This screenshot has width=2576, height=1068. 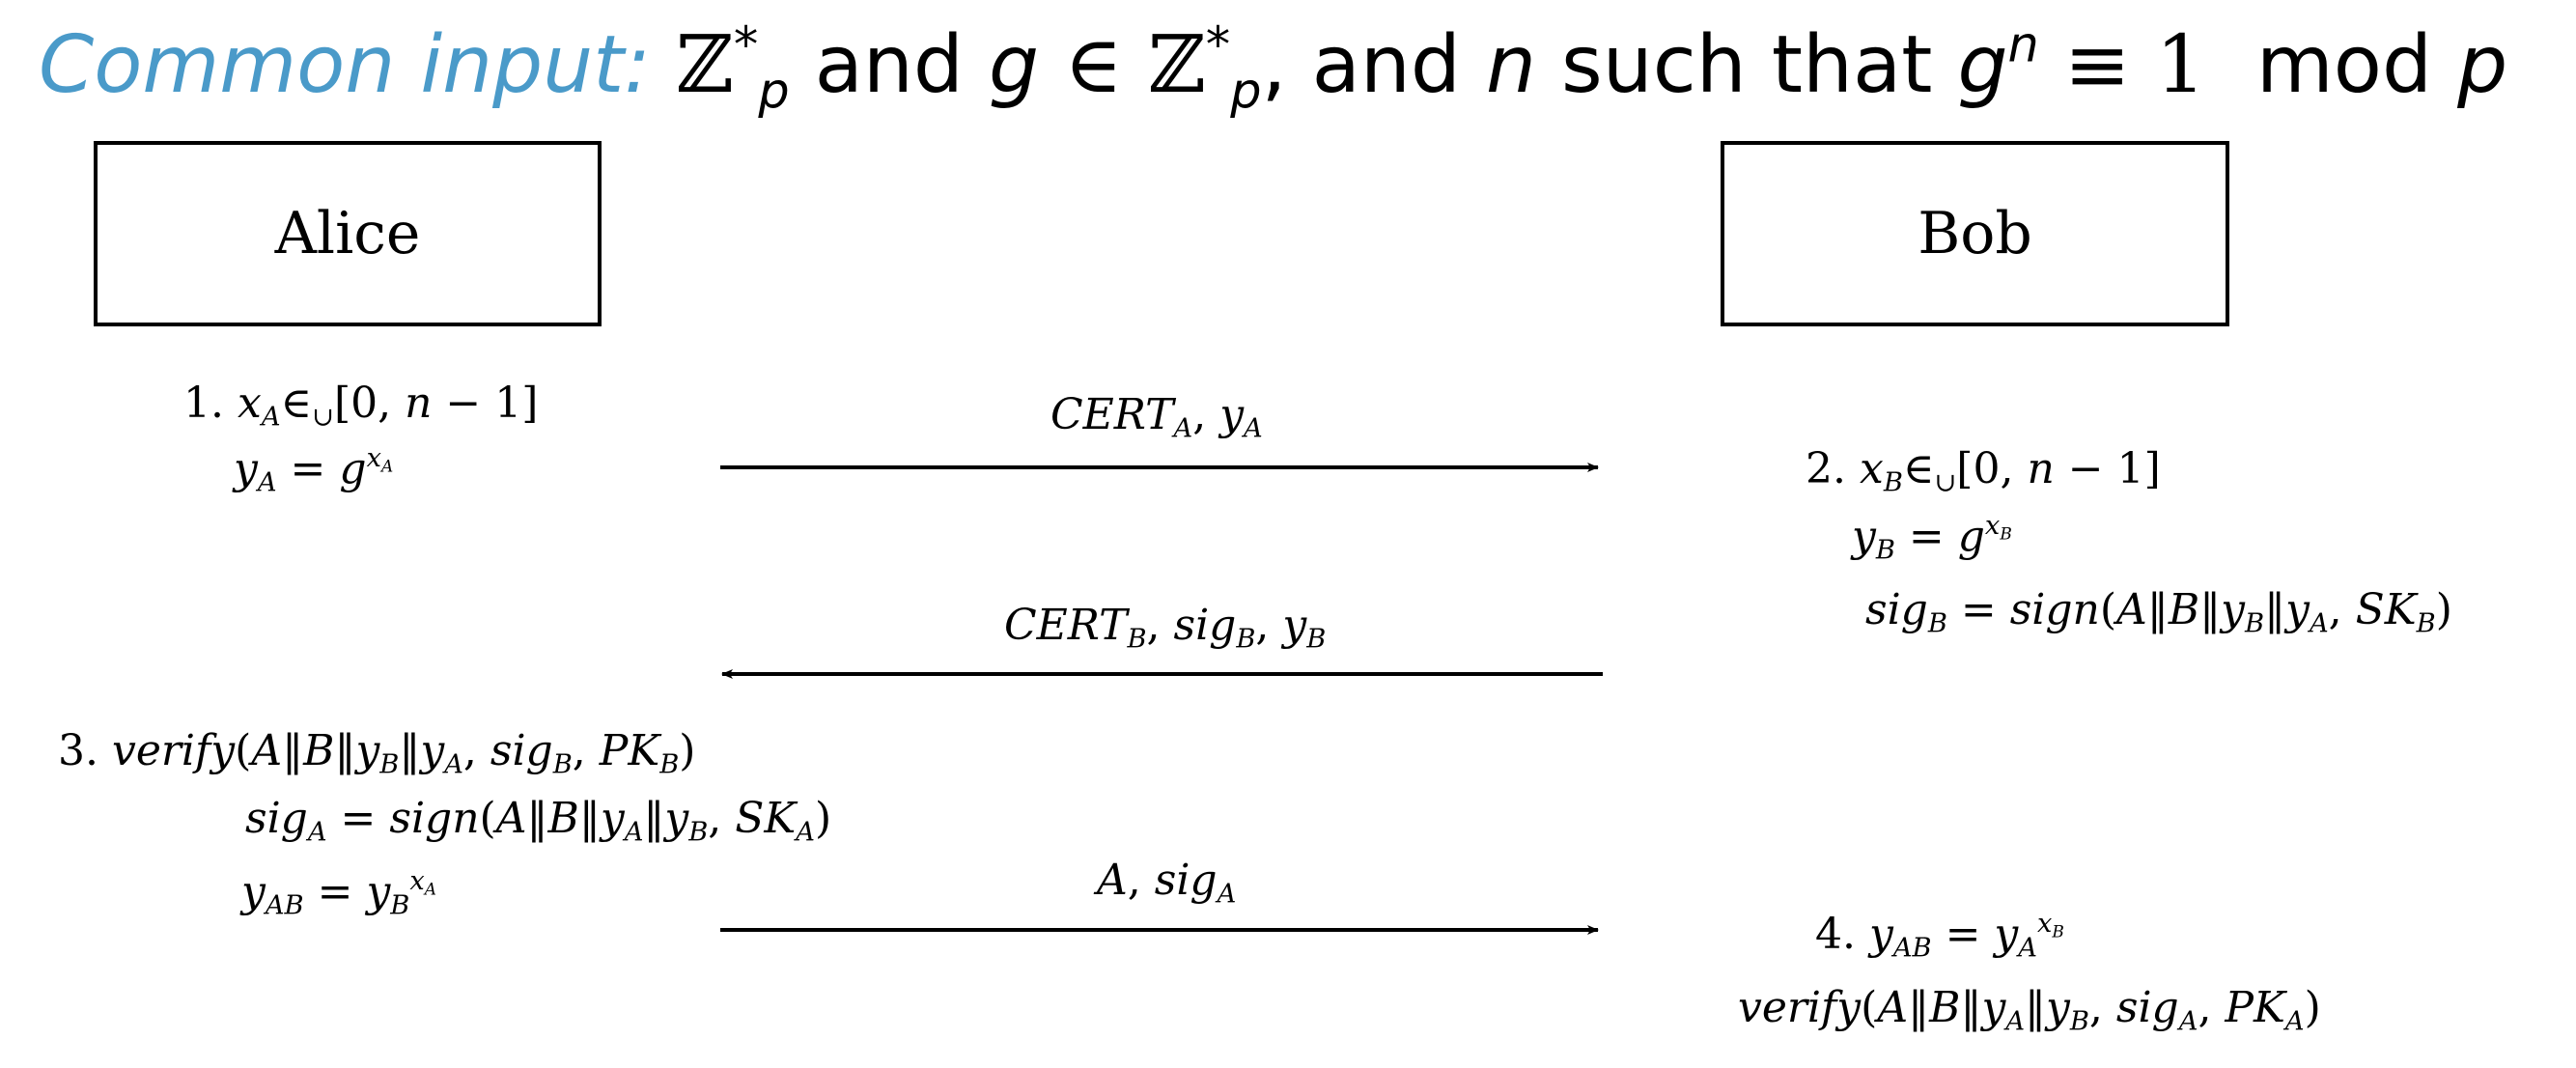 What do you see at coordinates (361, 406) in the screenshot?
I see `step-1-line-1: 1. xA∈∪[0, n − 1]` at bounding box center [361, 406].